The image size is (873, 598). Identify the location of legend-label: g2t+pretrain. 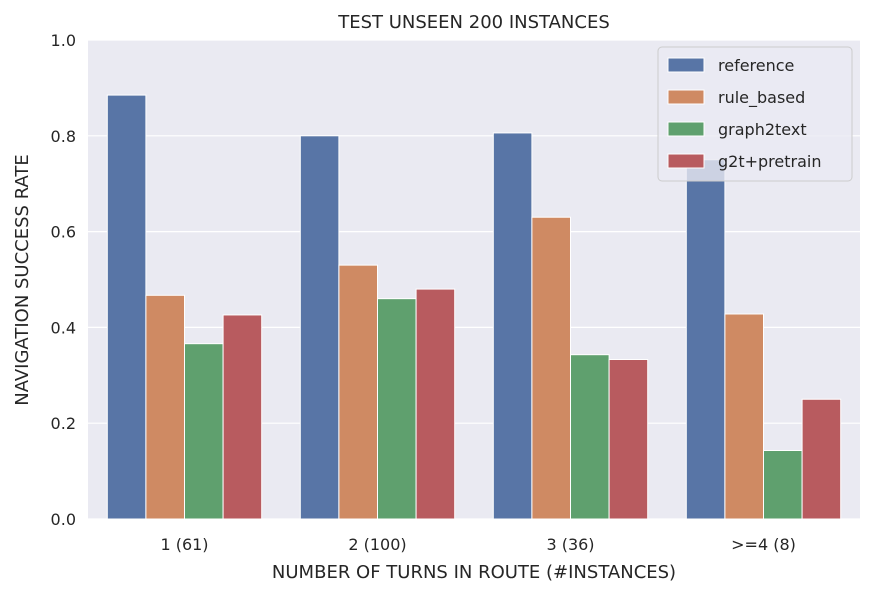
(769, 161).